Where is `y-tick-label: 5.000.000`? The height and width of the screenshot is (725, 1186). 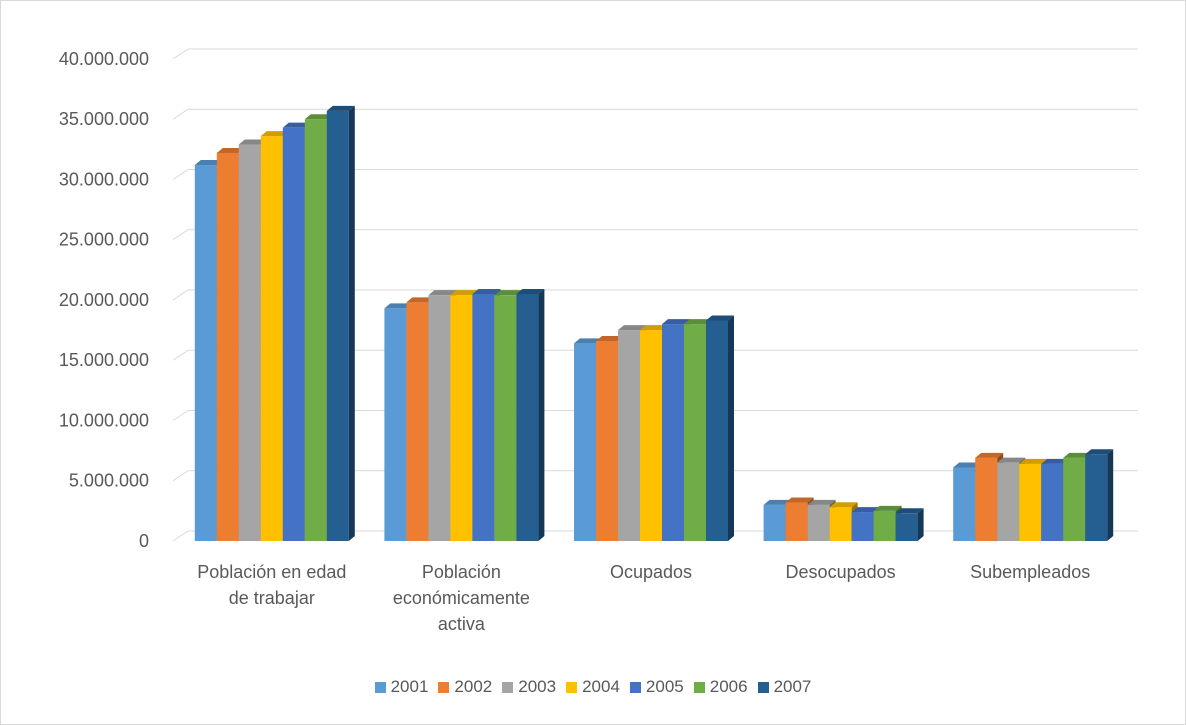 y-tick-label: 5.000.000 is located at coordinates (109, 481).